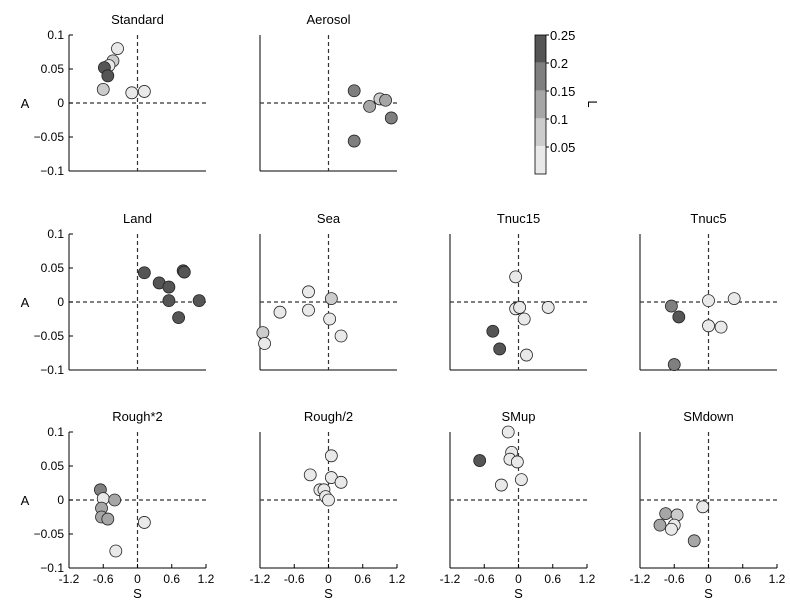 The width and height of the screenshot is (790, 603). Describe the element at coordinates (559, 119) in the screenshot. I see `colorbar-tick-label: 0.1` at that location.